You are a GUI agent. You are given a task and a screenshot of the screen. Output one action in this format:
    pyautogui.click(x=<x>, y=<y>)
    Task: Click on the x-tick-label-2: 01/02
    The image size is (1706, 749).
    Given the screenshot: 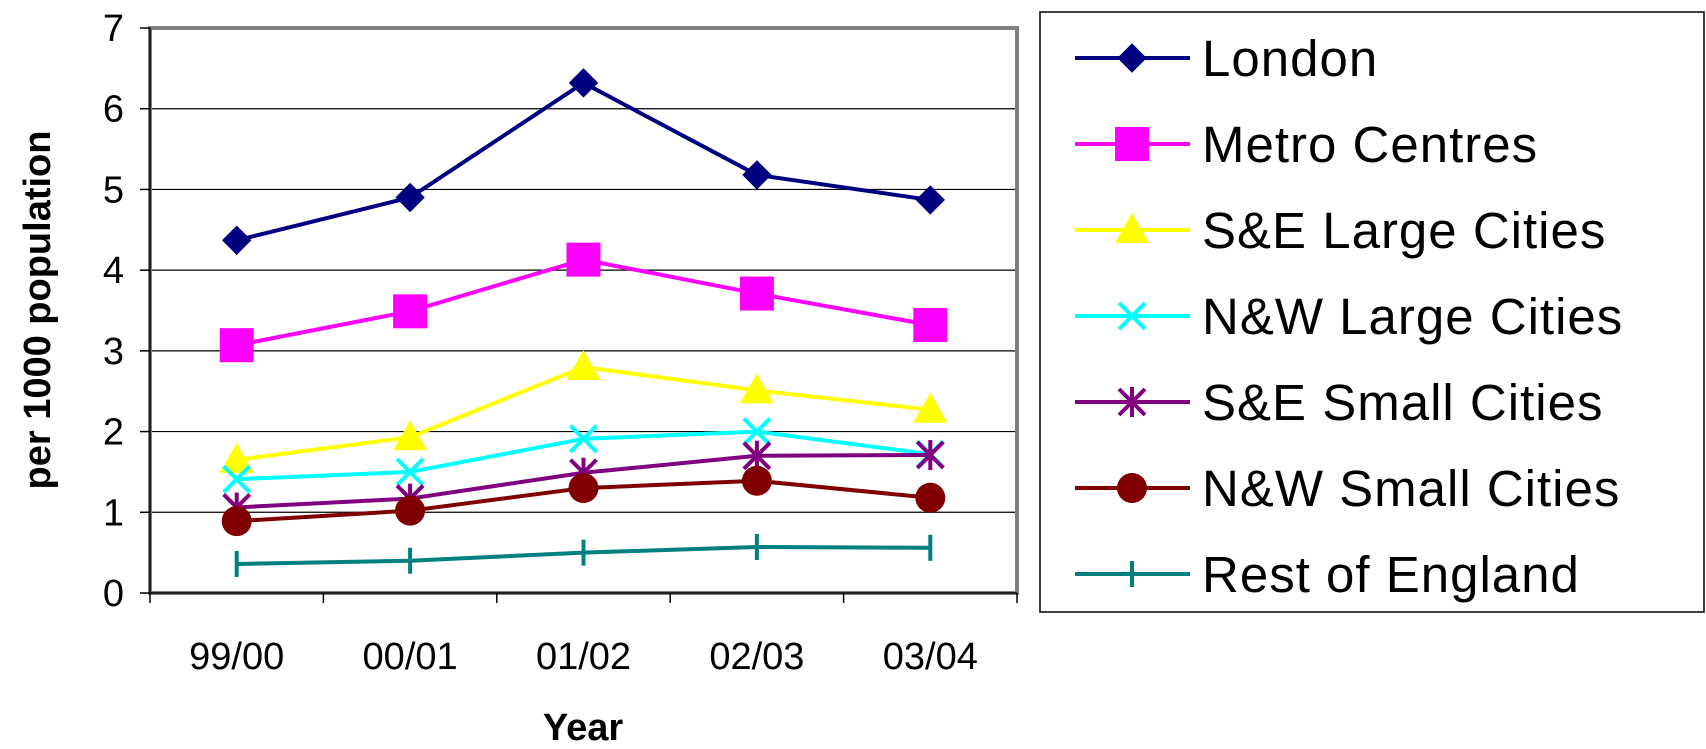 What is the action you would take?
    pyautogui.click(x=583, y=657)
    